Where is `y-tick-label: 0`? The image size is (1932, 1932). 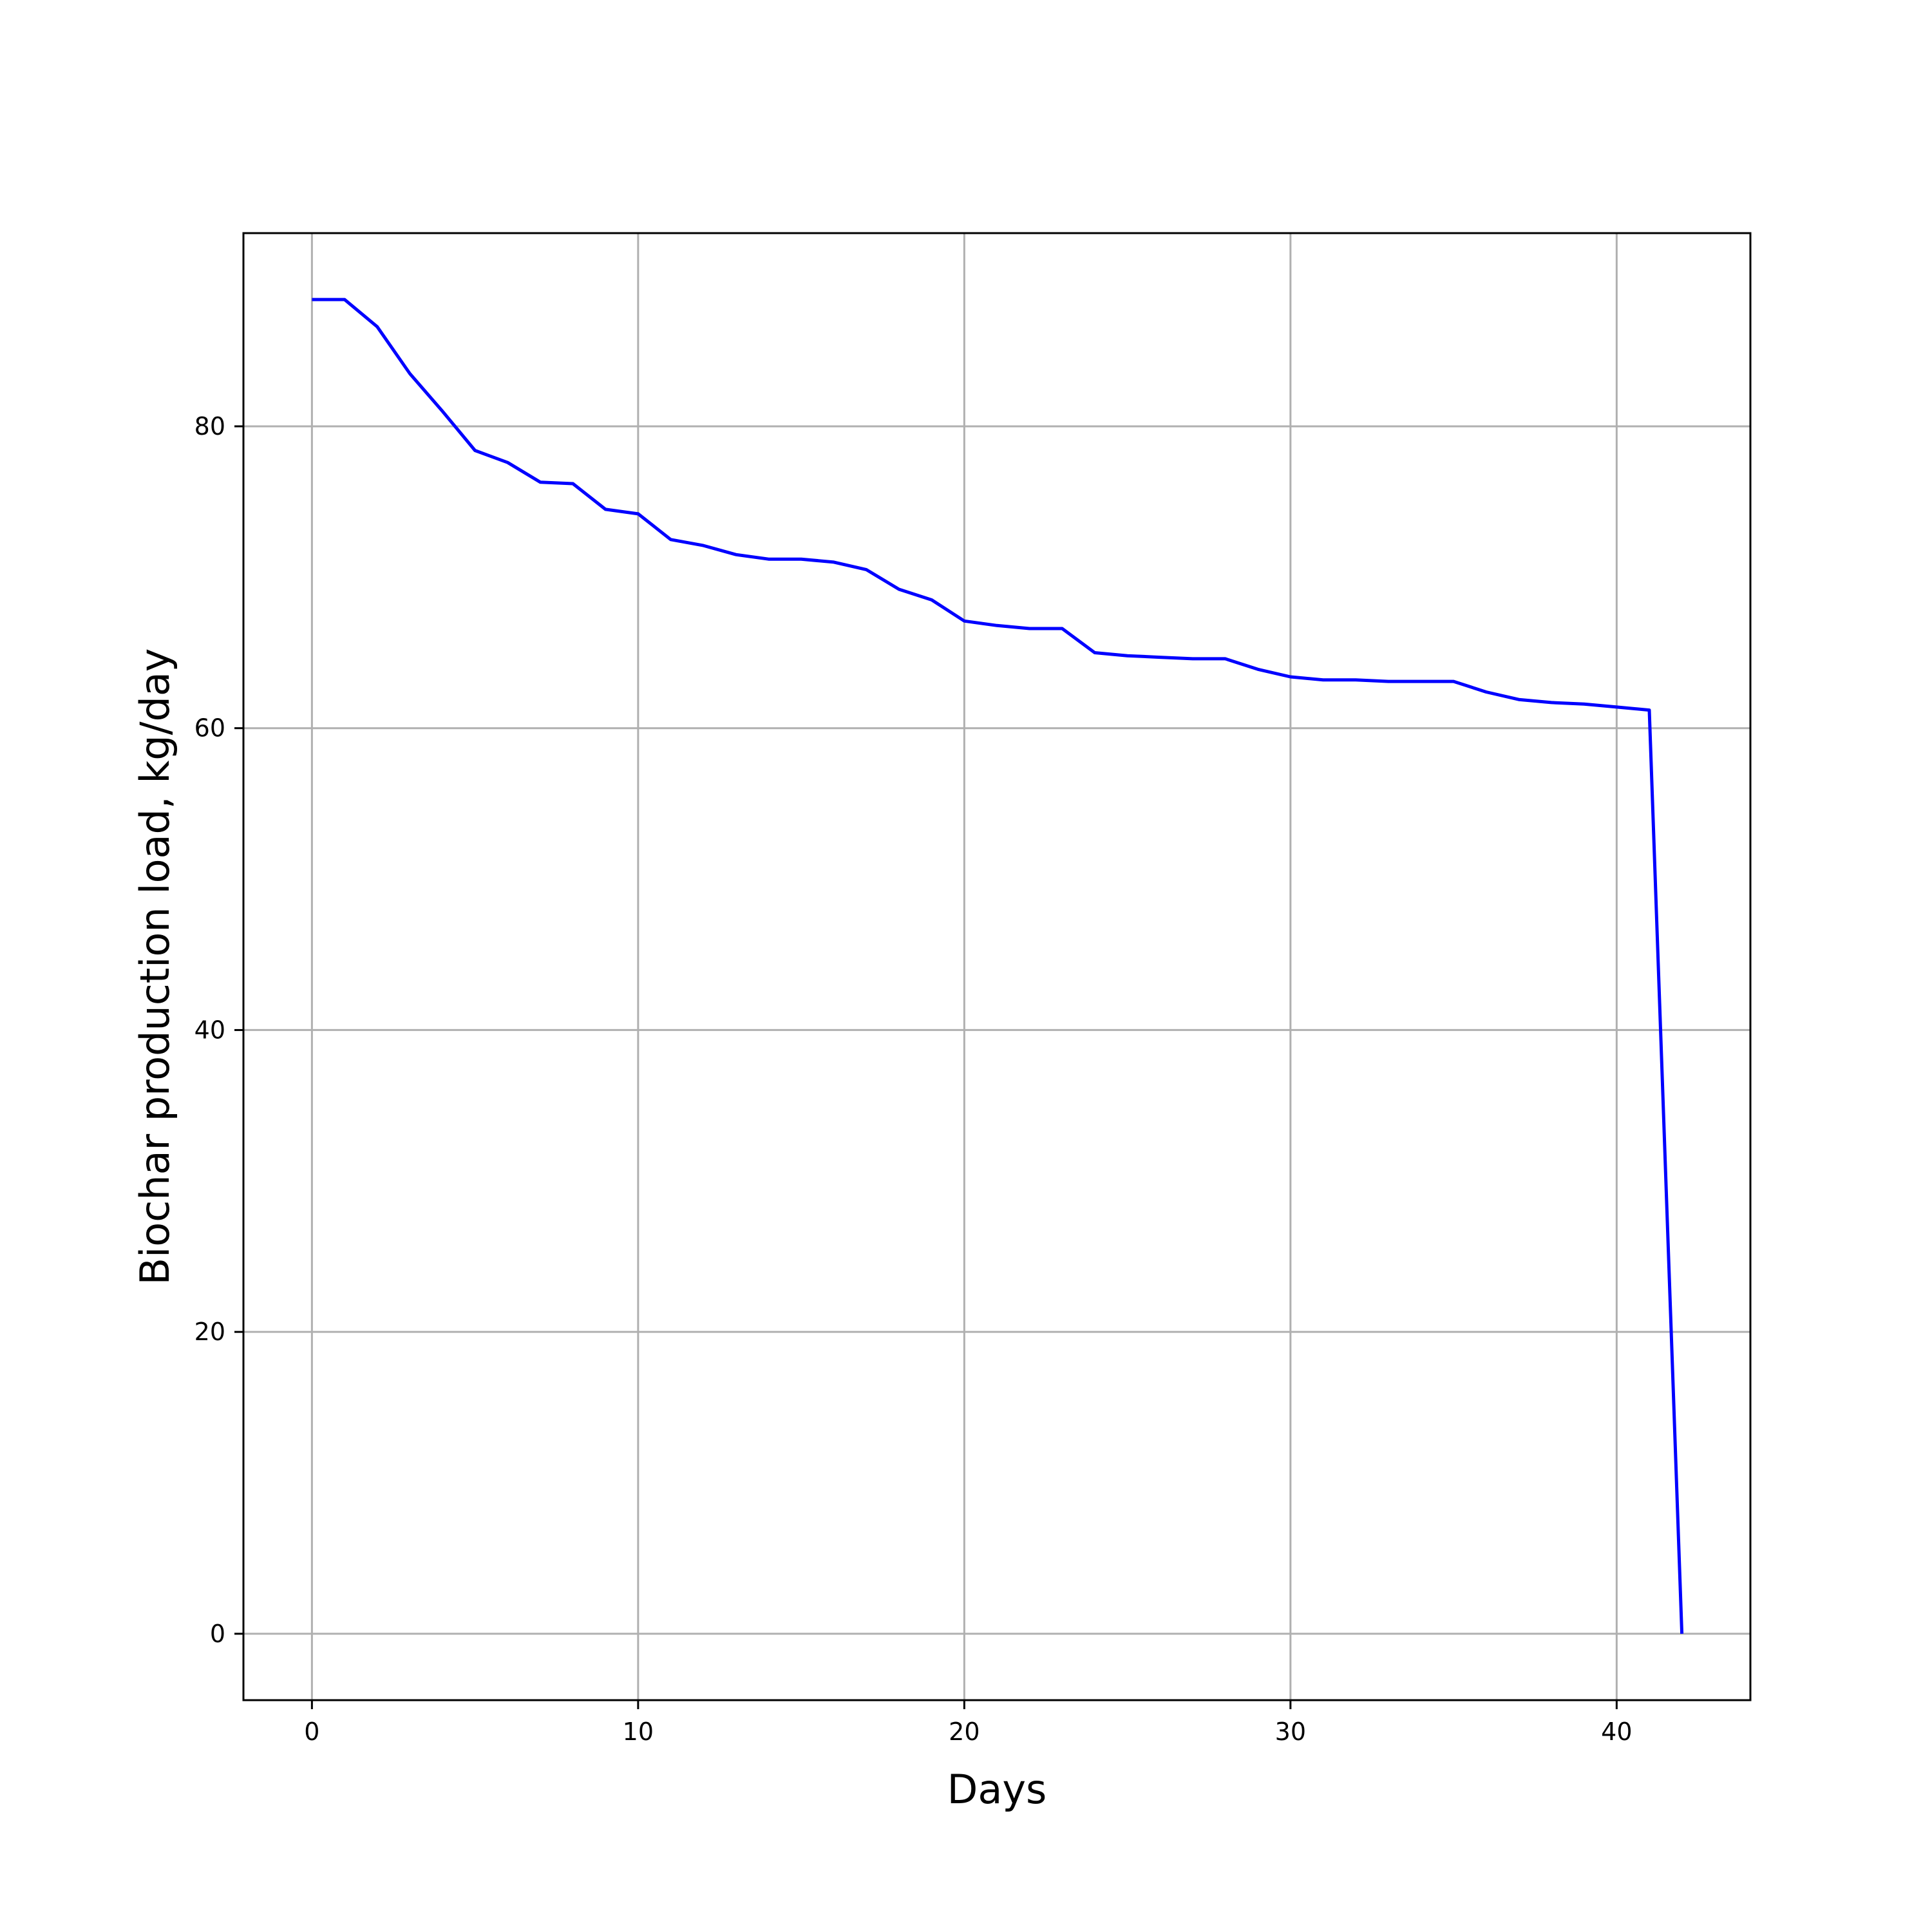
y-tick-label: 0 is located at coordinates (217, 1634).